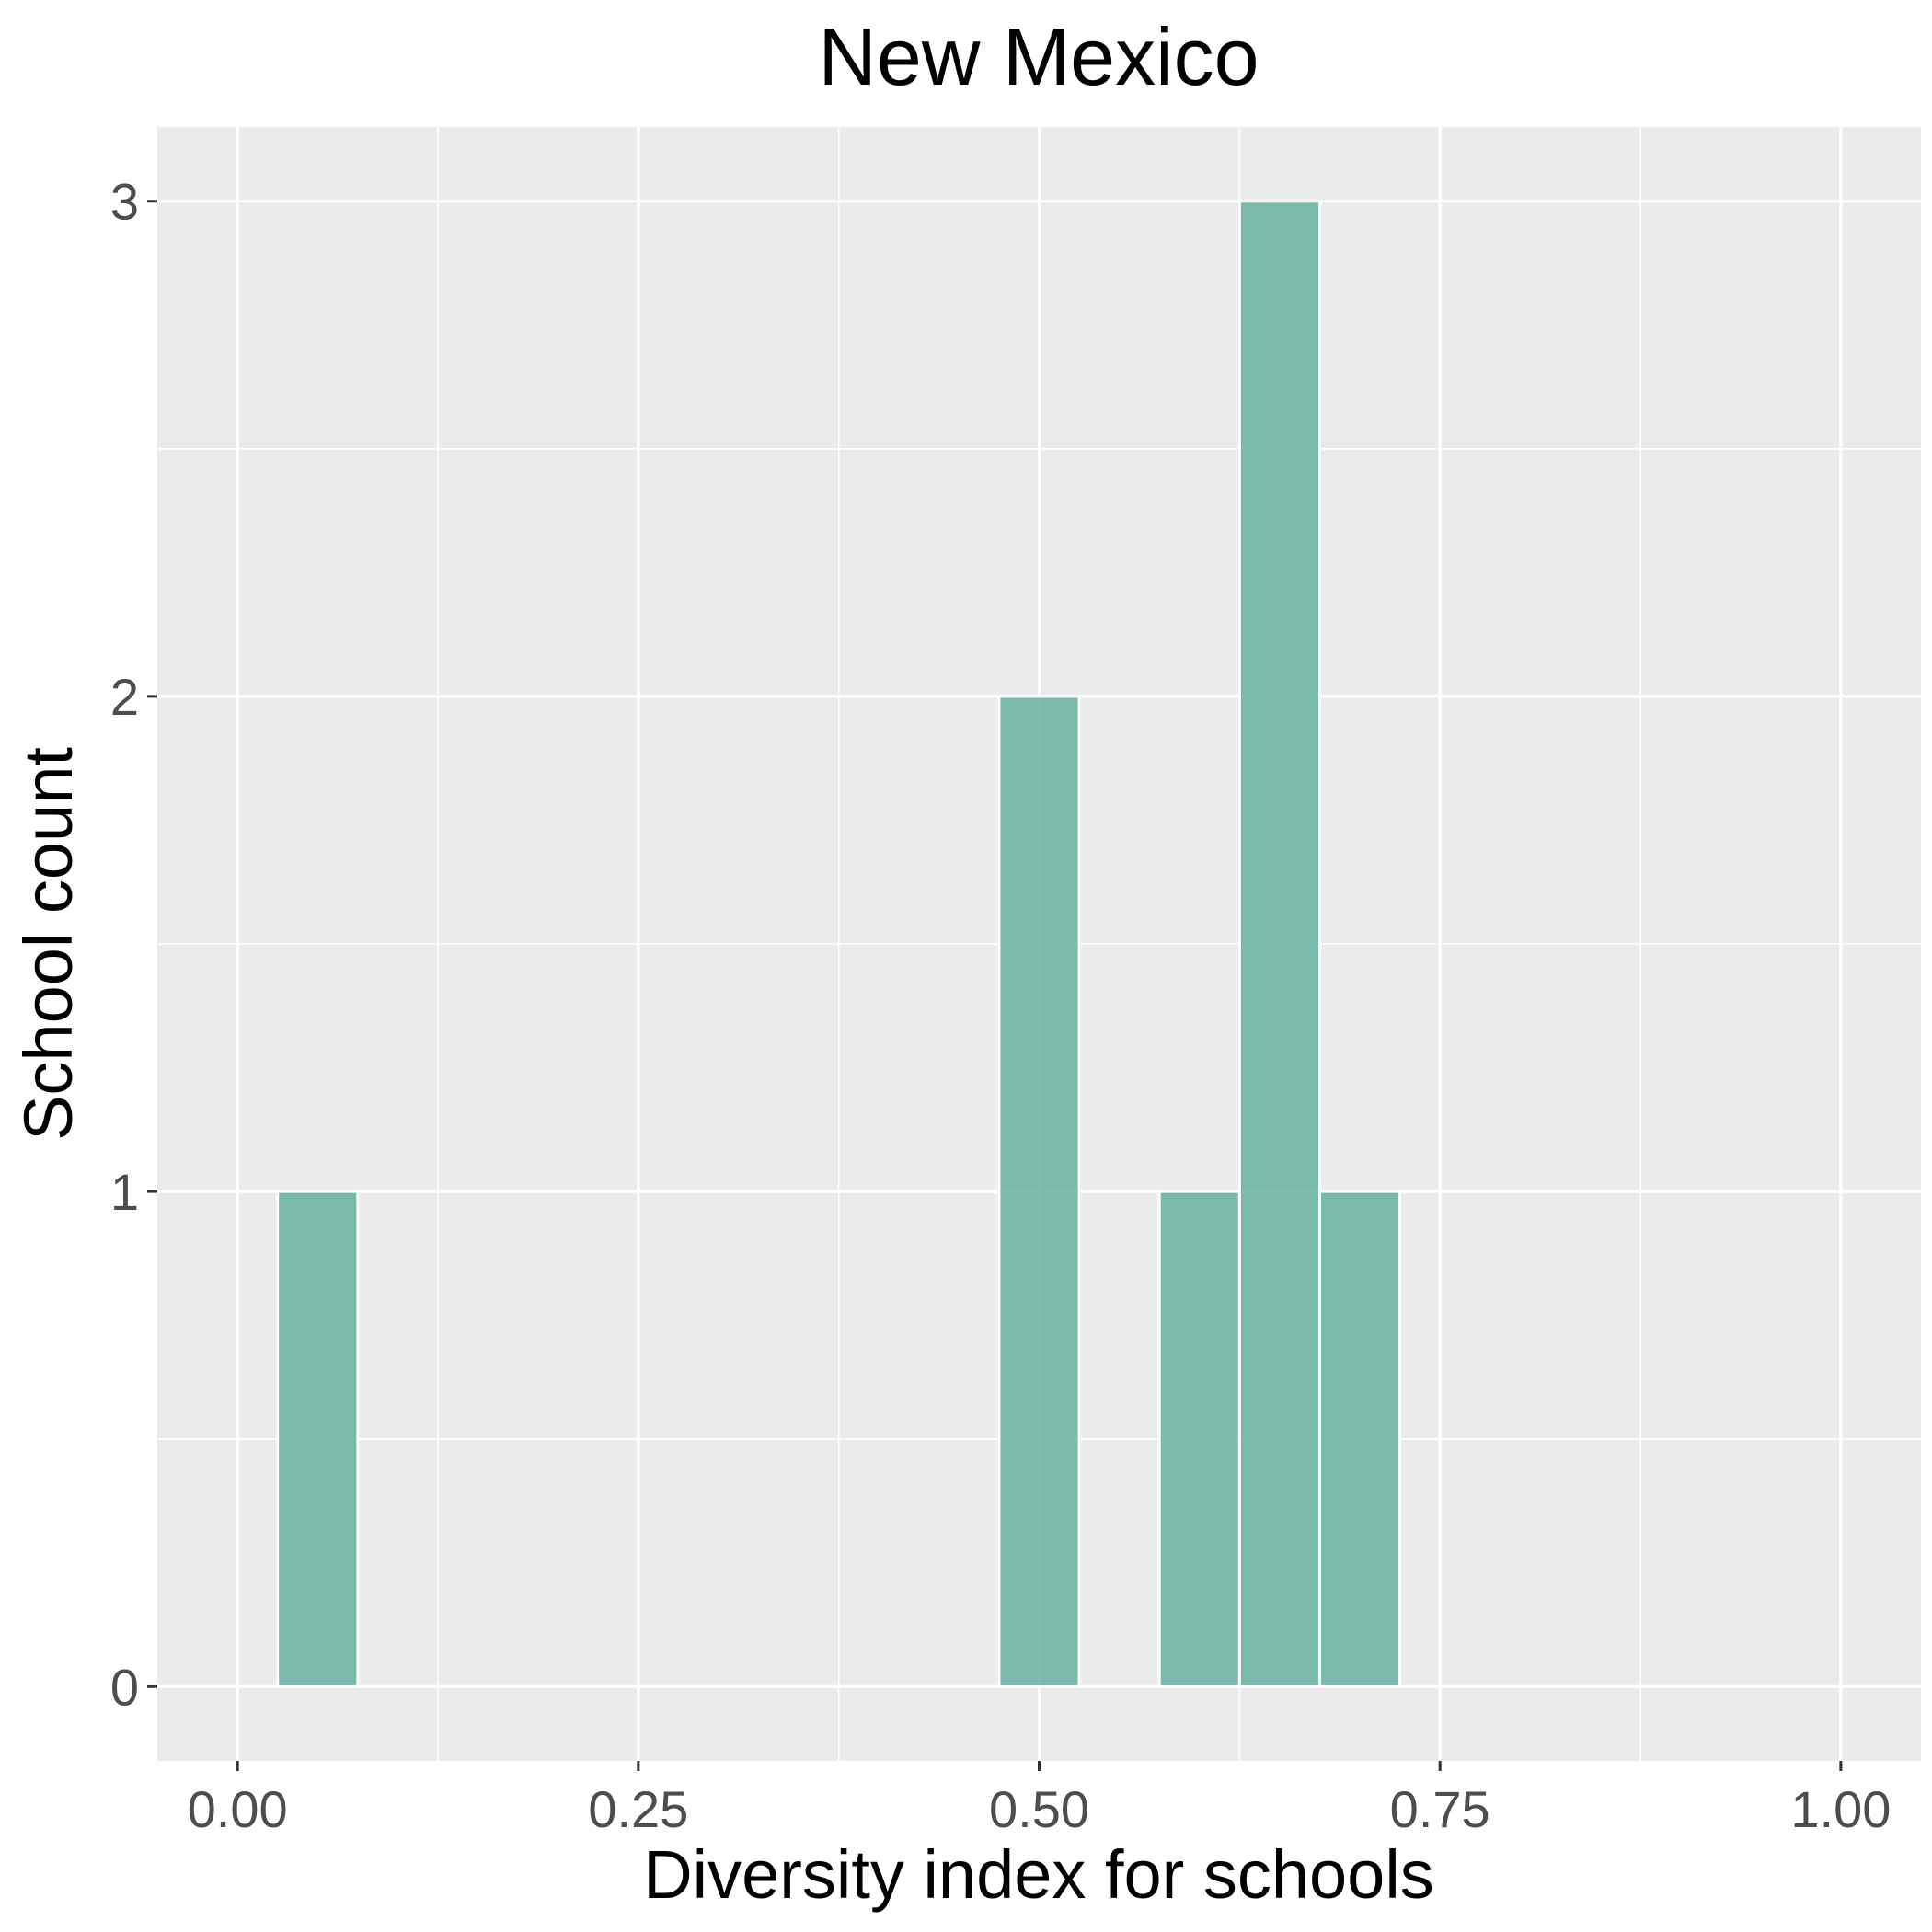  What do you see at coordinates (124, 1687) in the screenshot?
I see `y-tick-label: 0` at bounding box center [124, 1687].